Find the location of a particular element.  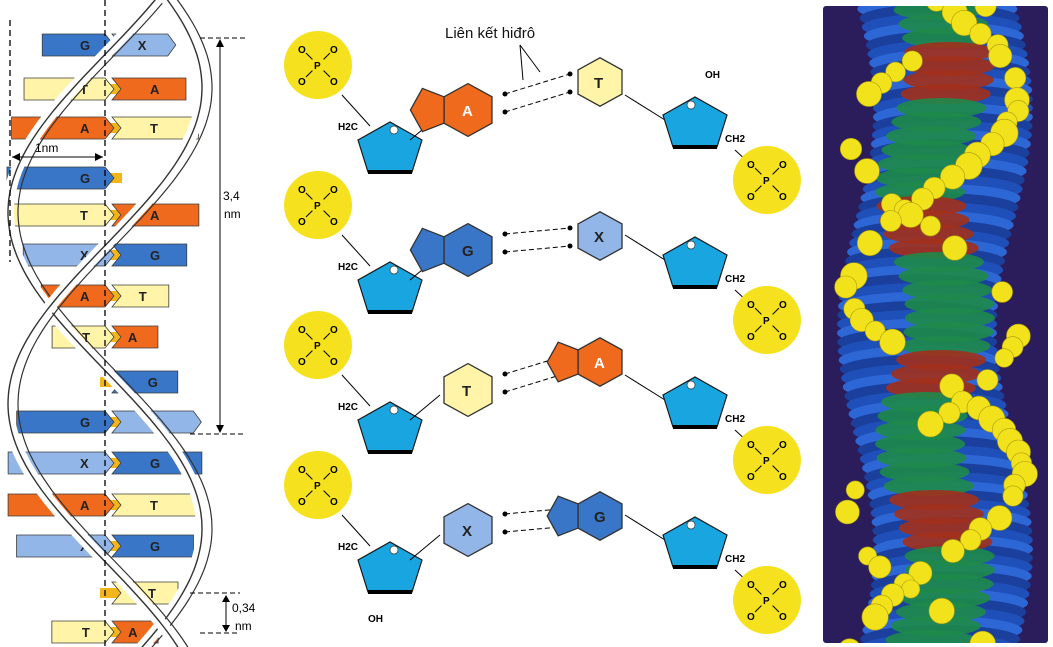

right-base-G: G is located at coordinates (584, 516).